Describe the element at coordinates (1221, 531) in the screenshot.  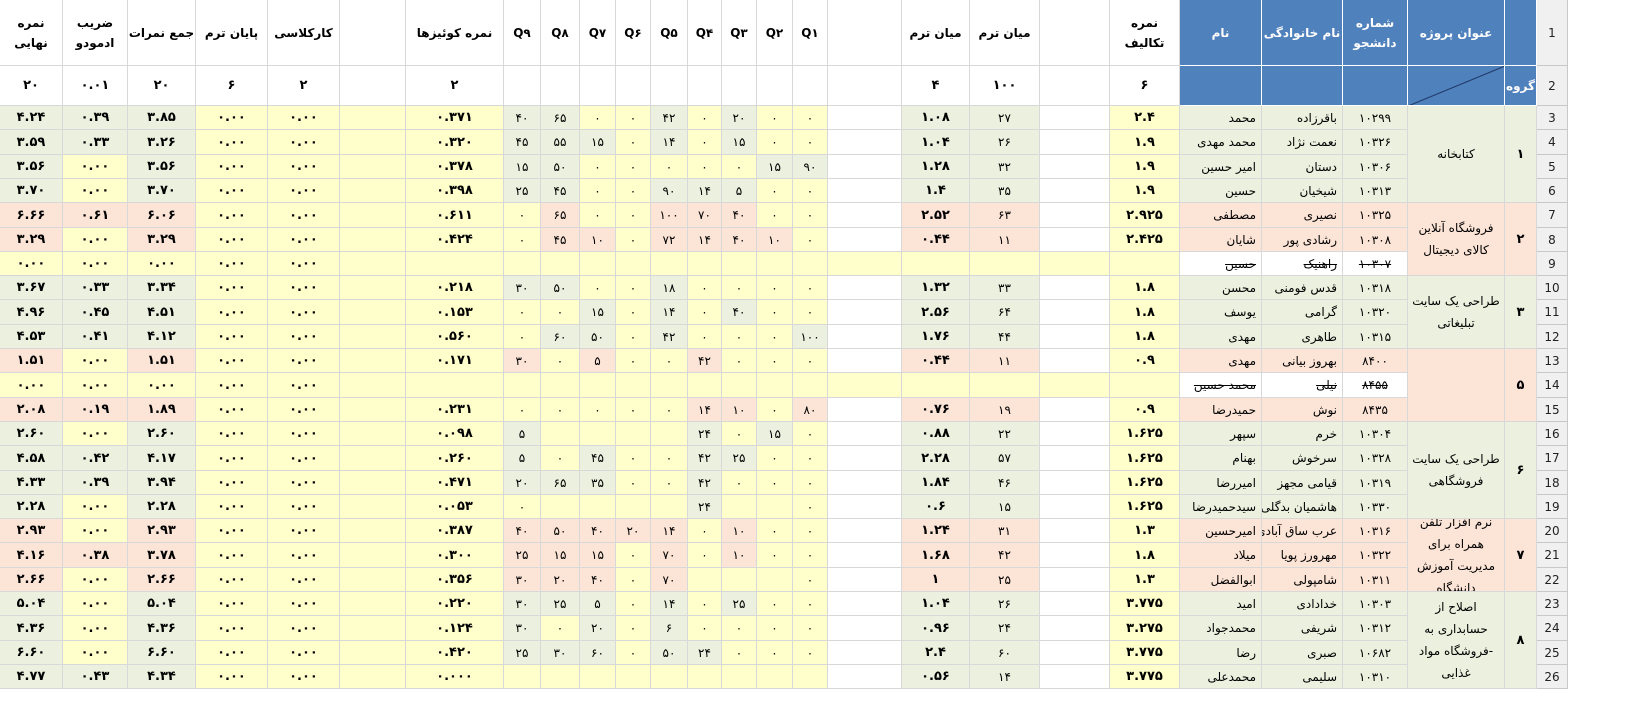
I see `cell-name: امیرحسین` at that location.